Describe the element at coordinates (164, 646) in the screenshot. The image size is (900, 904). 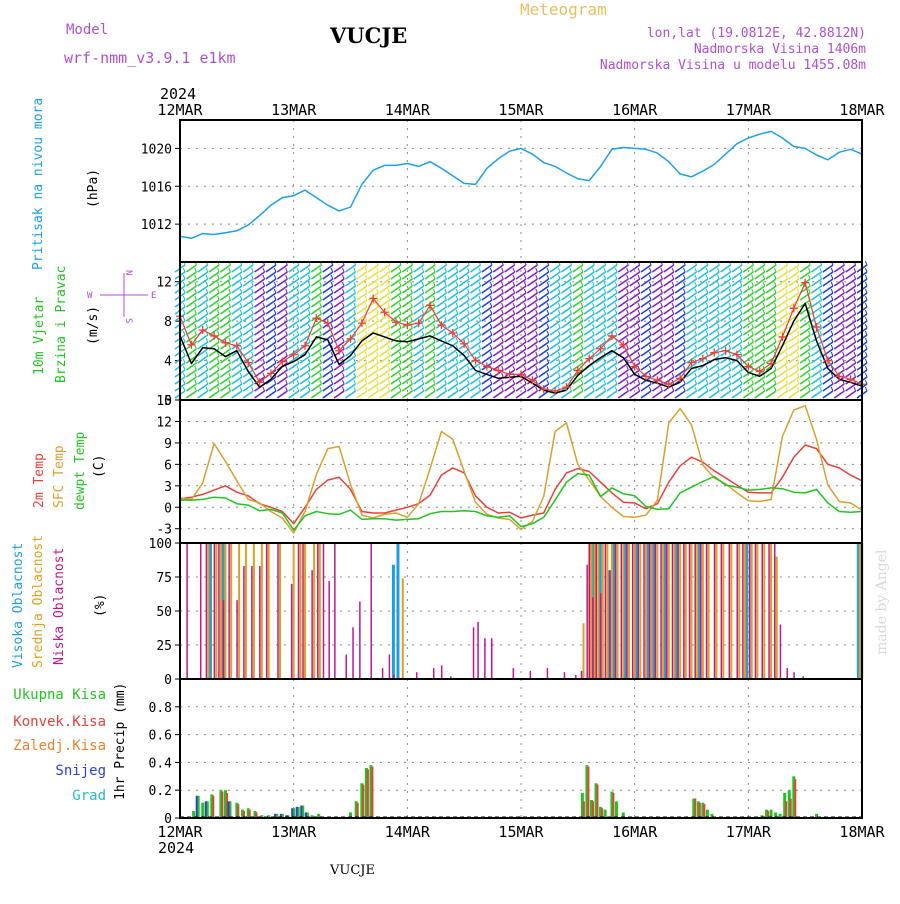
I see `y-tick-label: 25` at that location.